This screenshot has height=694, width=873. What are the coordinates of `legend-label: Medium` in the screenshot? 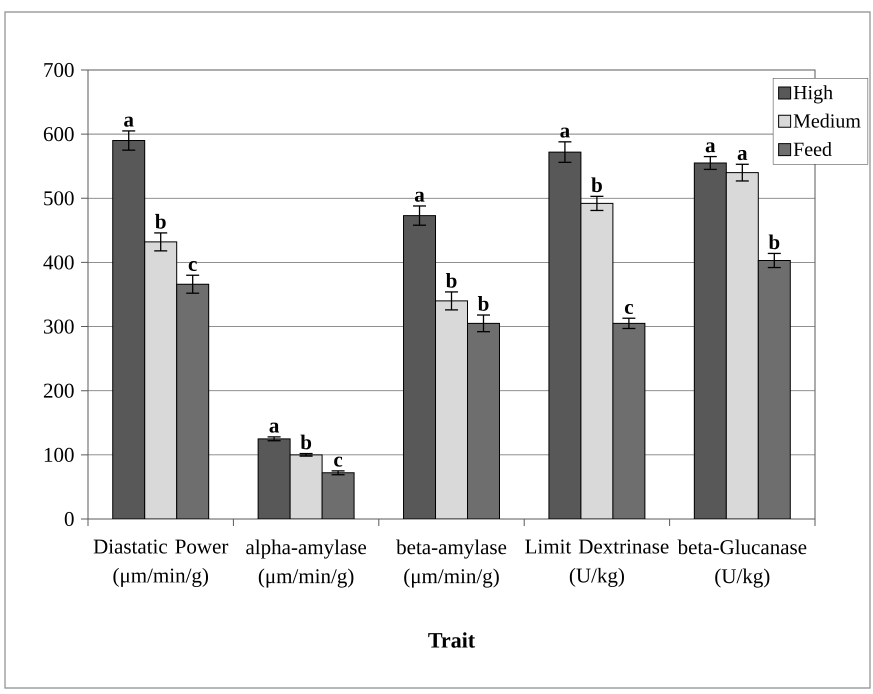 It's located at (827, 121).